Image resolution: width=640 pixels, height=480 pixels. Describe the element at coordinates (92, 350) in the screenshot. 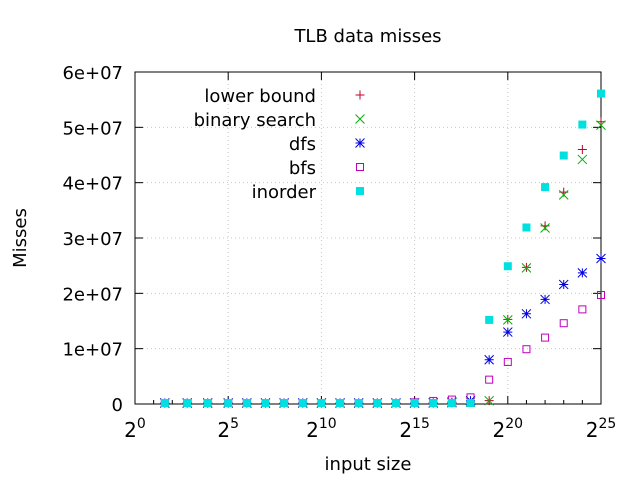

I see `y-tick-label: 1e+07` at that location.